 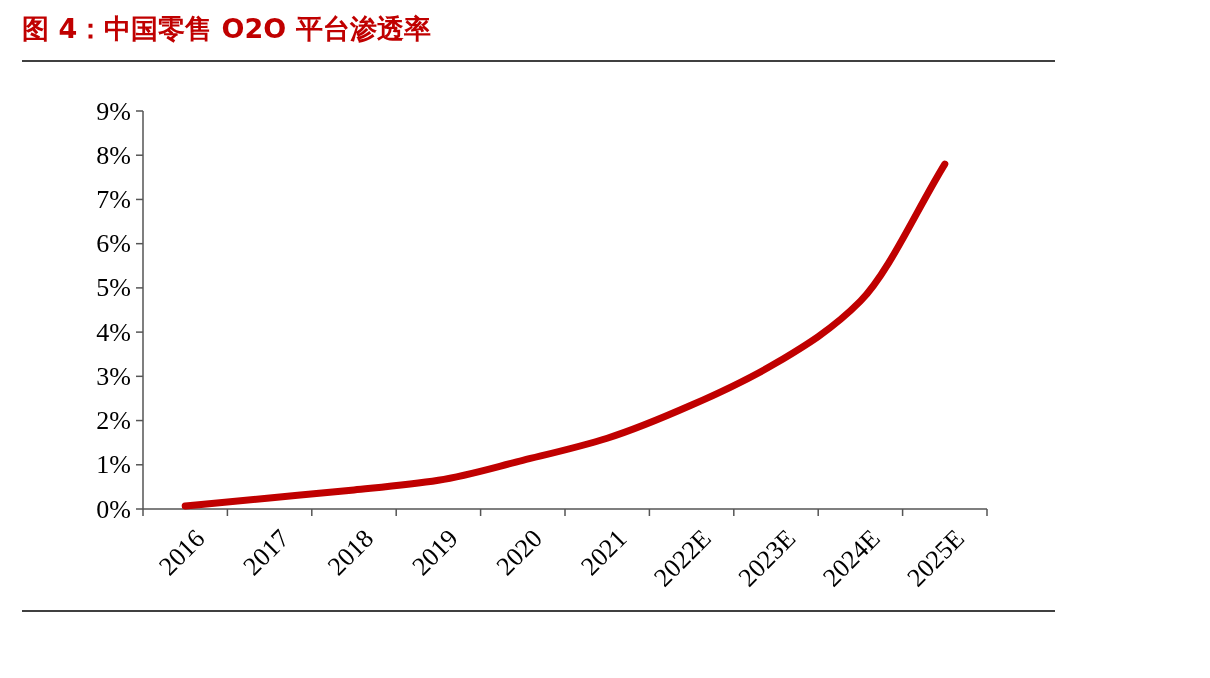 I want to click on y-tick-label: 1%, so click(x=113, y=465).